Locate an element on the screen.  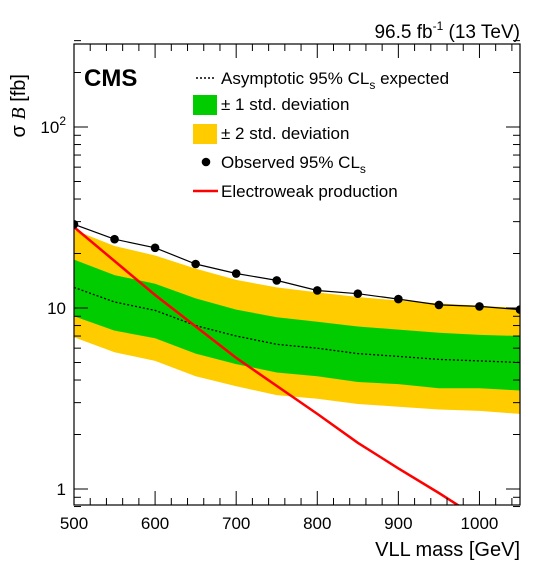
lumi-value: 96.5 fb is located at coordinates (403, 32).